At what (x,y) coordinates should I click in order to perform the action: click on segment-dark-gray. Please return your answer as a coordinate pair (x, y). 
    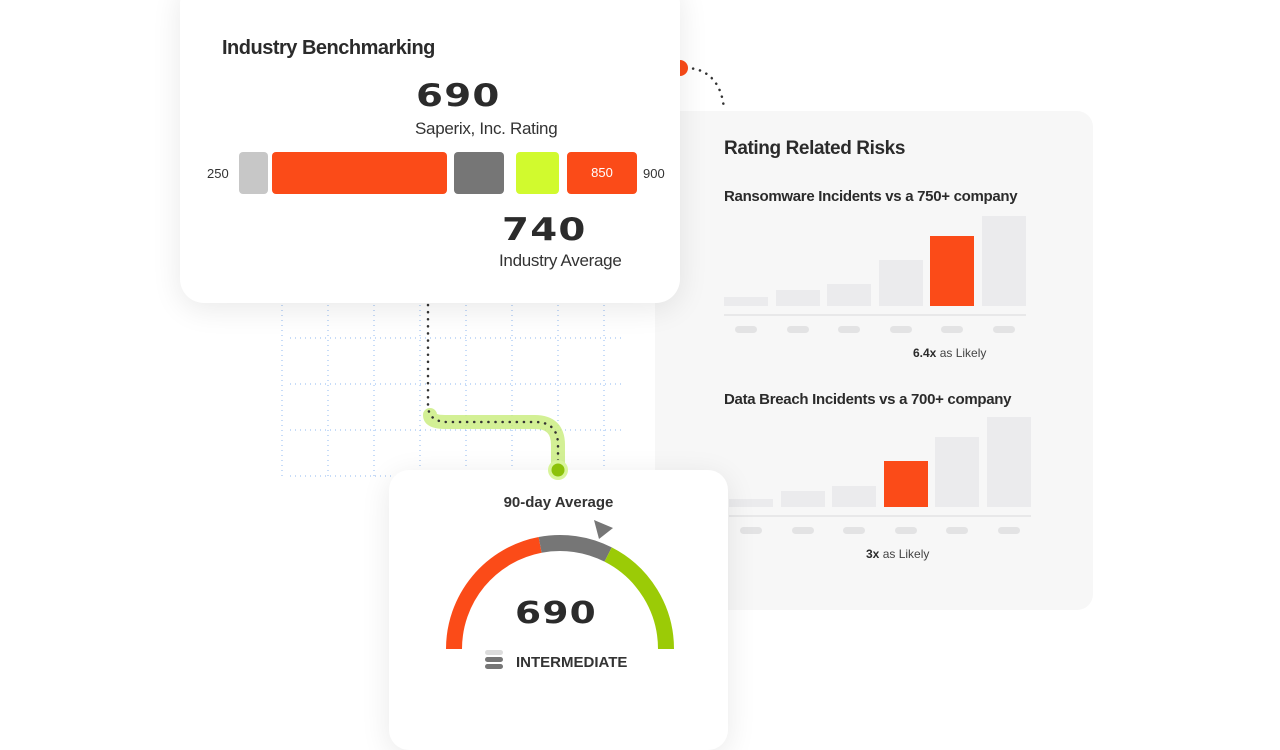
    Looking at the image, I should click on (479, 173).